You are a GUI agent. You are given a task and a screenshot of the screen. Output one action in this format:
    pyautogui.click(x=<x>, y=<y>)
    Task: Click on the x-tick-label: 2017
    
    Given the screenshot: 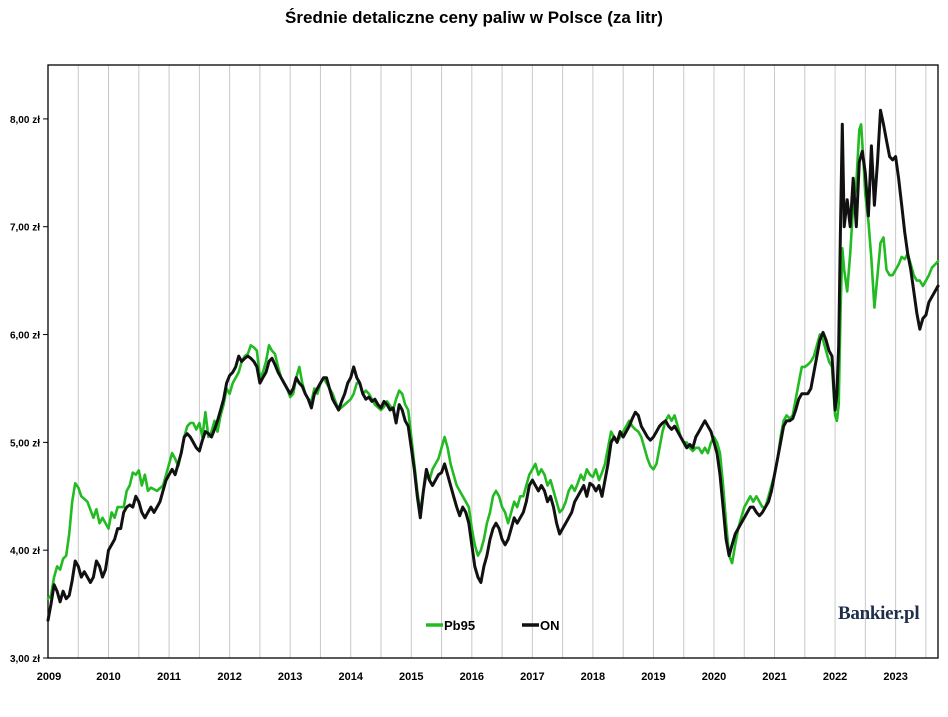 What is the action you would take?
    pyautogui.click(x=532, y=677)
    